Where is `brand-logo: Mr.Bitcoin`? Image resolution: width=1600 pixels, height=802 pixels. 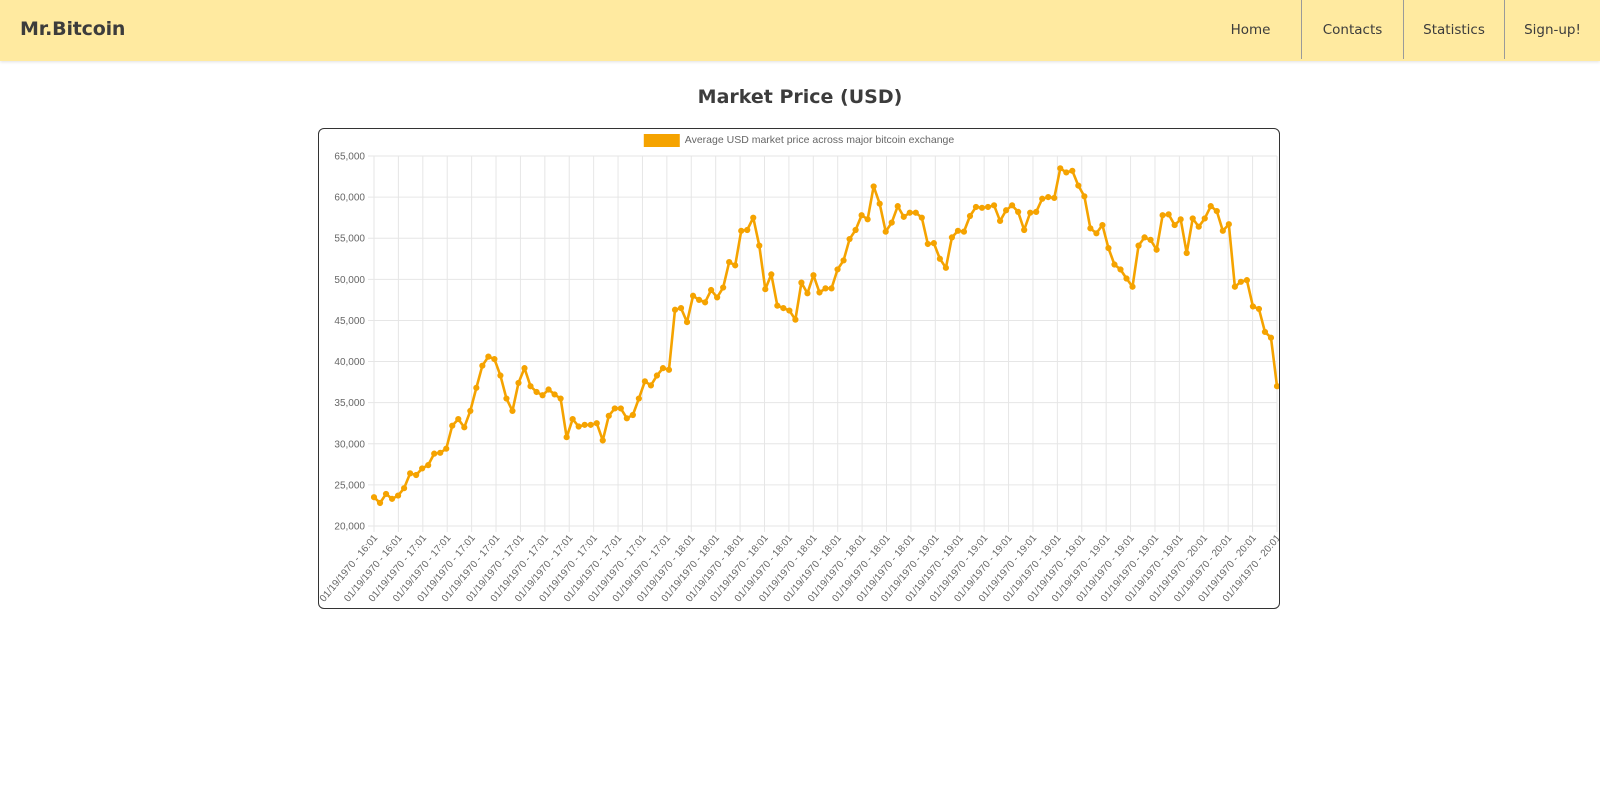
brand-logo: Mr.Bitcoin is located at coordinates (73, 29).